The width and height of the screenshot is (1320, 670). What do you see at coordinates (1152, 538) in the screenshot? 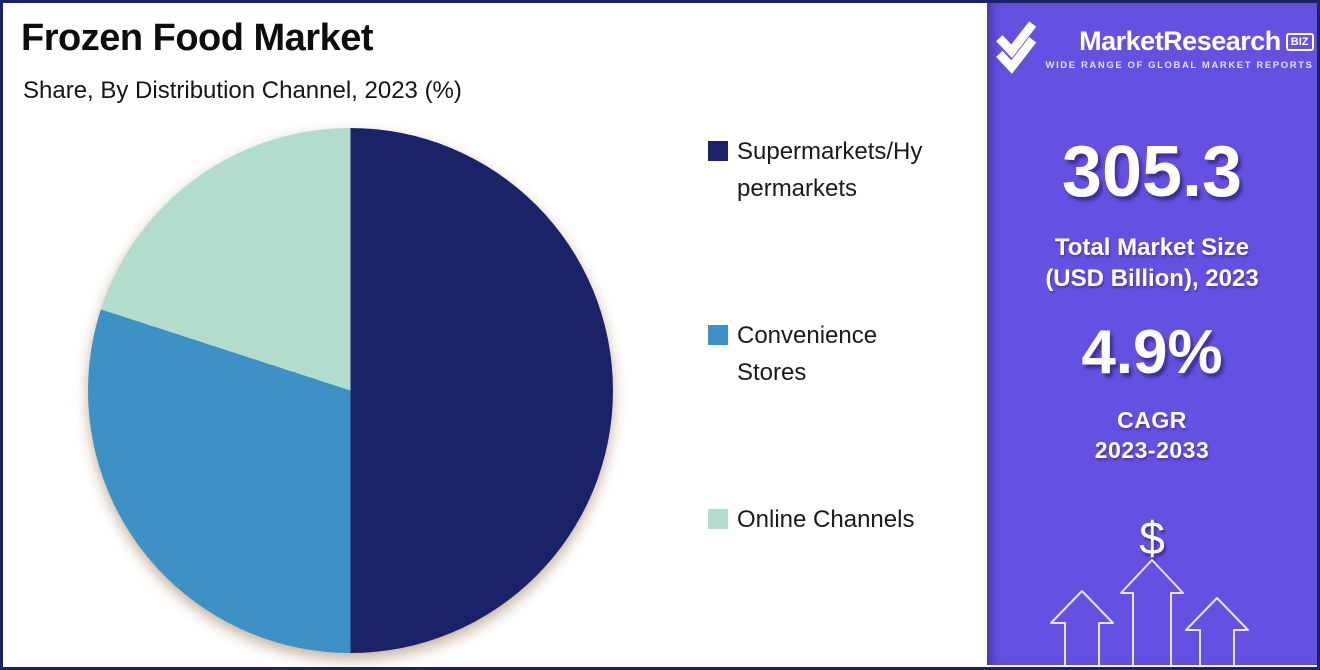
I see `dollar-icon: $` at bounding box center [1152, 538].